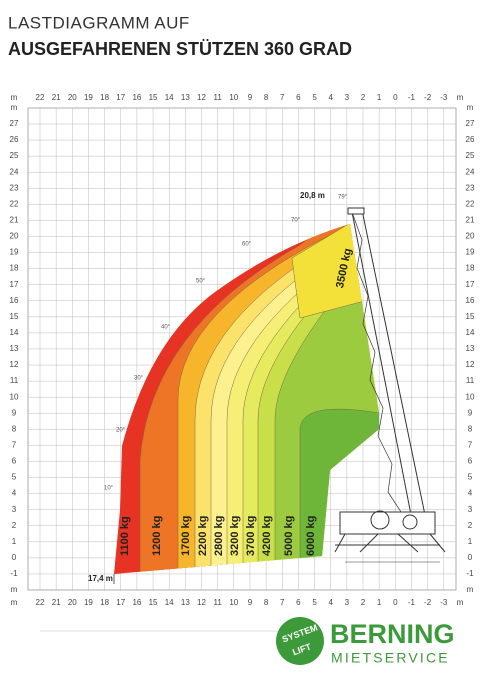 This screenshot has width=480, height=684. Describe the element at coordinates (470, 139) in the screenshot. I see `y-tick-label: 26` at that location.